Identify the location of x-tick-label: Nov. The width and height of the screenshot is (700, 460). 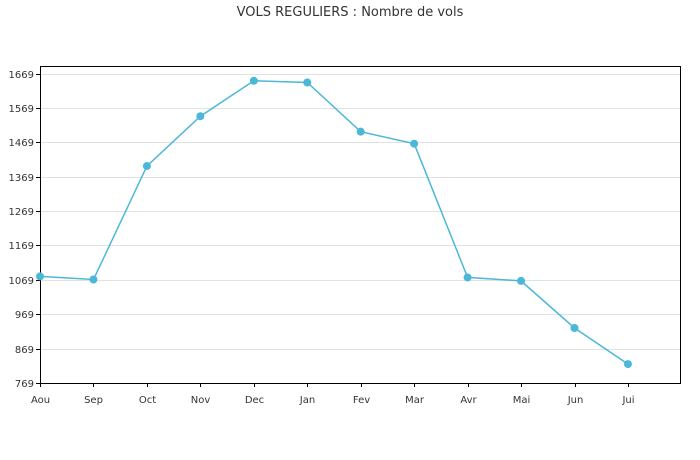
(201, 400).